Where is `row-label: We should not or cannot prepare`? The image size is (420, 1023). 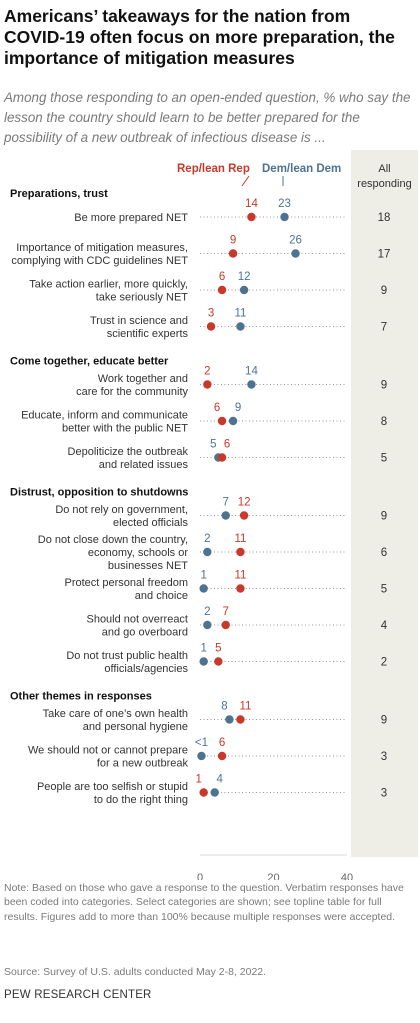 row-label: We should not or cannot prepare is located at coordinates (108, 751).